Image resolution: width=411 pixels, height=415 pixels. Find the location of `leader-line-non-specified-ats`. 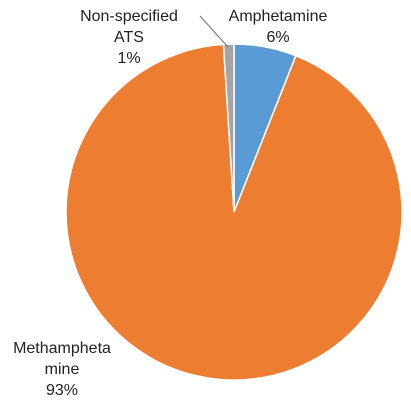

leader-line-non-specified-ats is located at coordinates (214, 31).